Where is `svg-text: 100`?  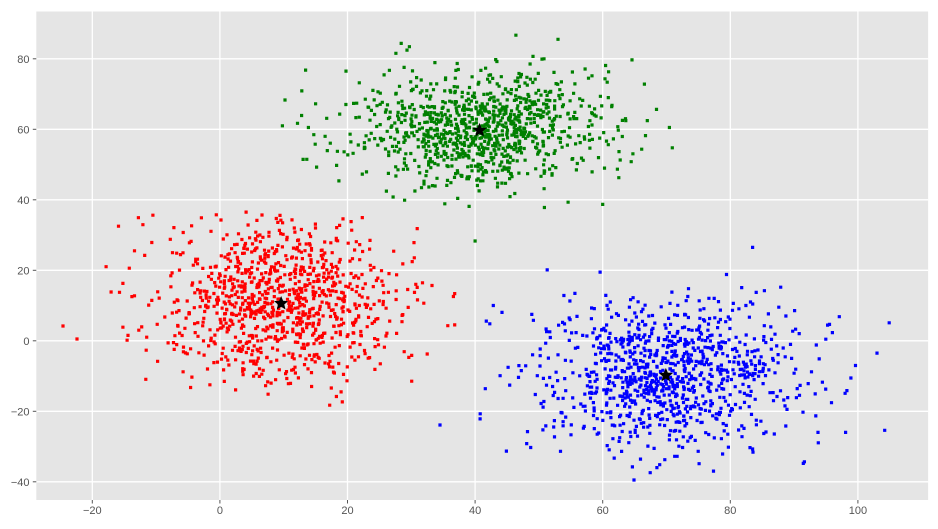 svg-text: 100 is located at coordinates (858, 511).